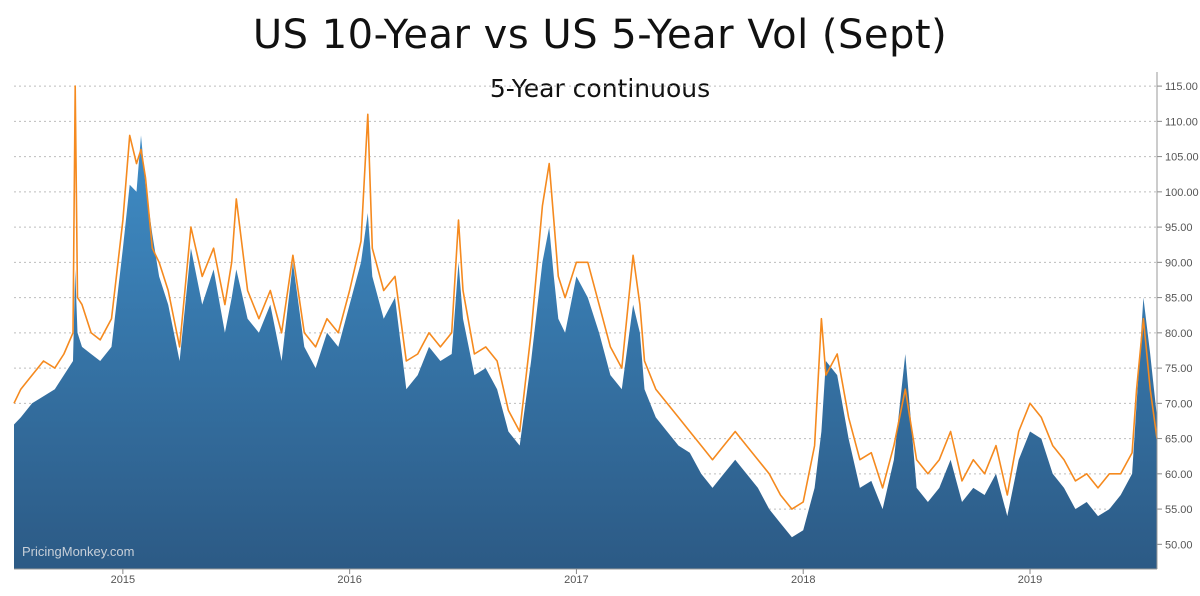 The width and height of the screenshot is (1200, 596). What do you see at coordinates (1030, 580) in the screenshot?
I see `x-tick-label: 2019` at bounding box center [1030, 580].